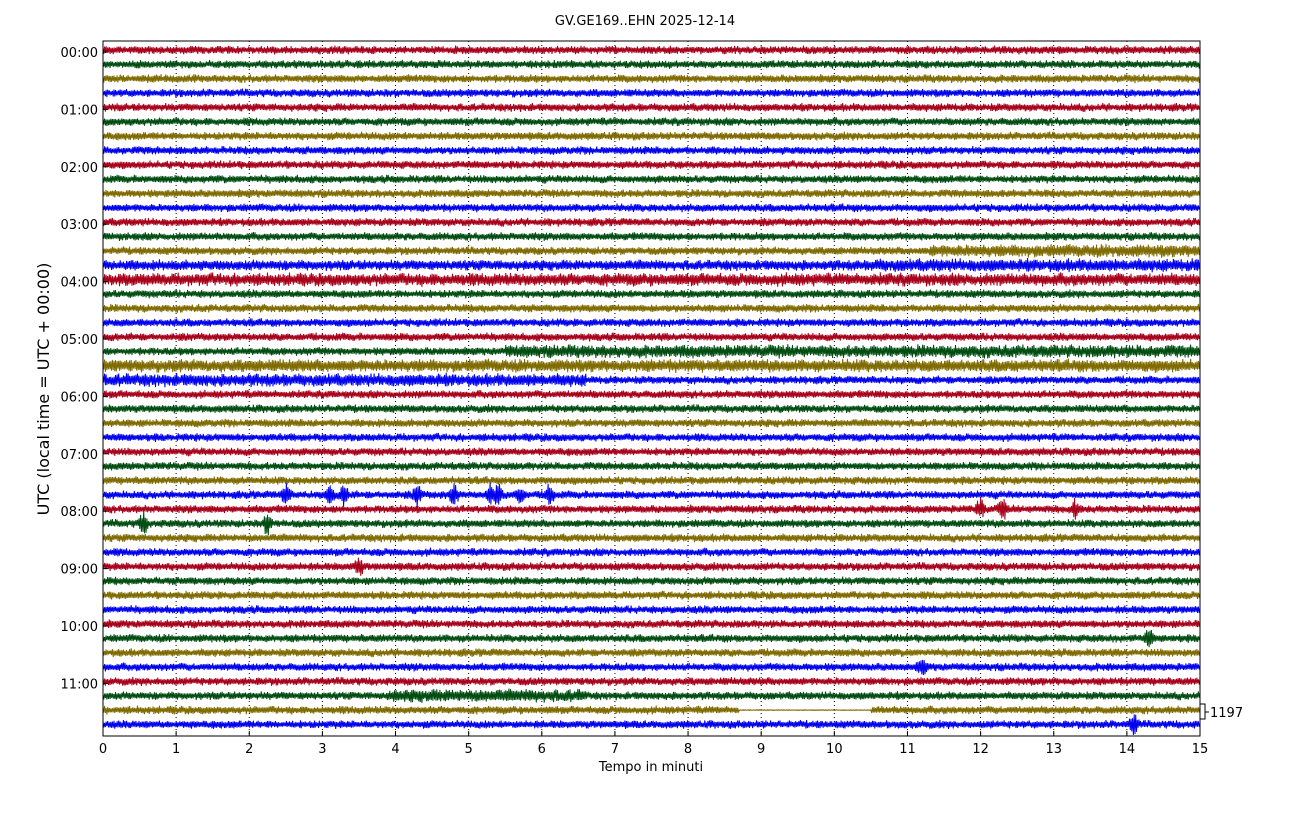 The height and width of the screenshot is (819, 1290). I want to click on x-tick-label: 2, so click(249, 749).